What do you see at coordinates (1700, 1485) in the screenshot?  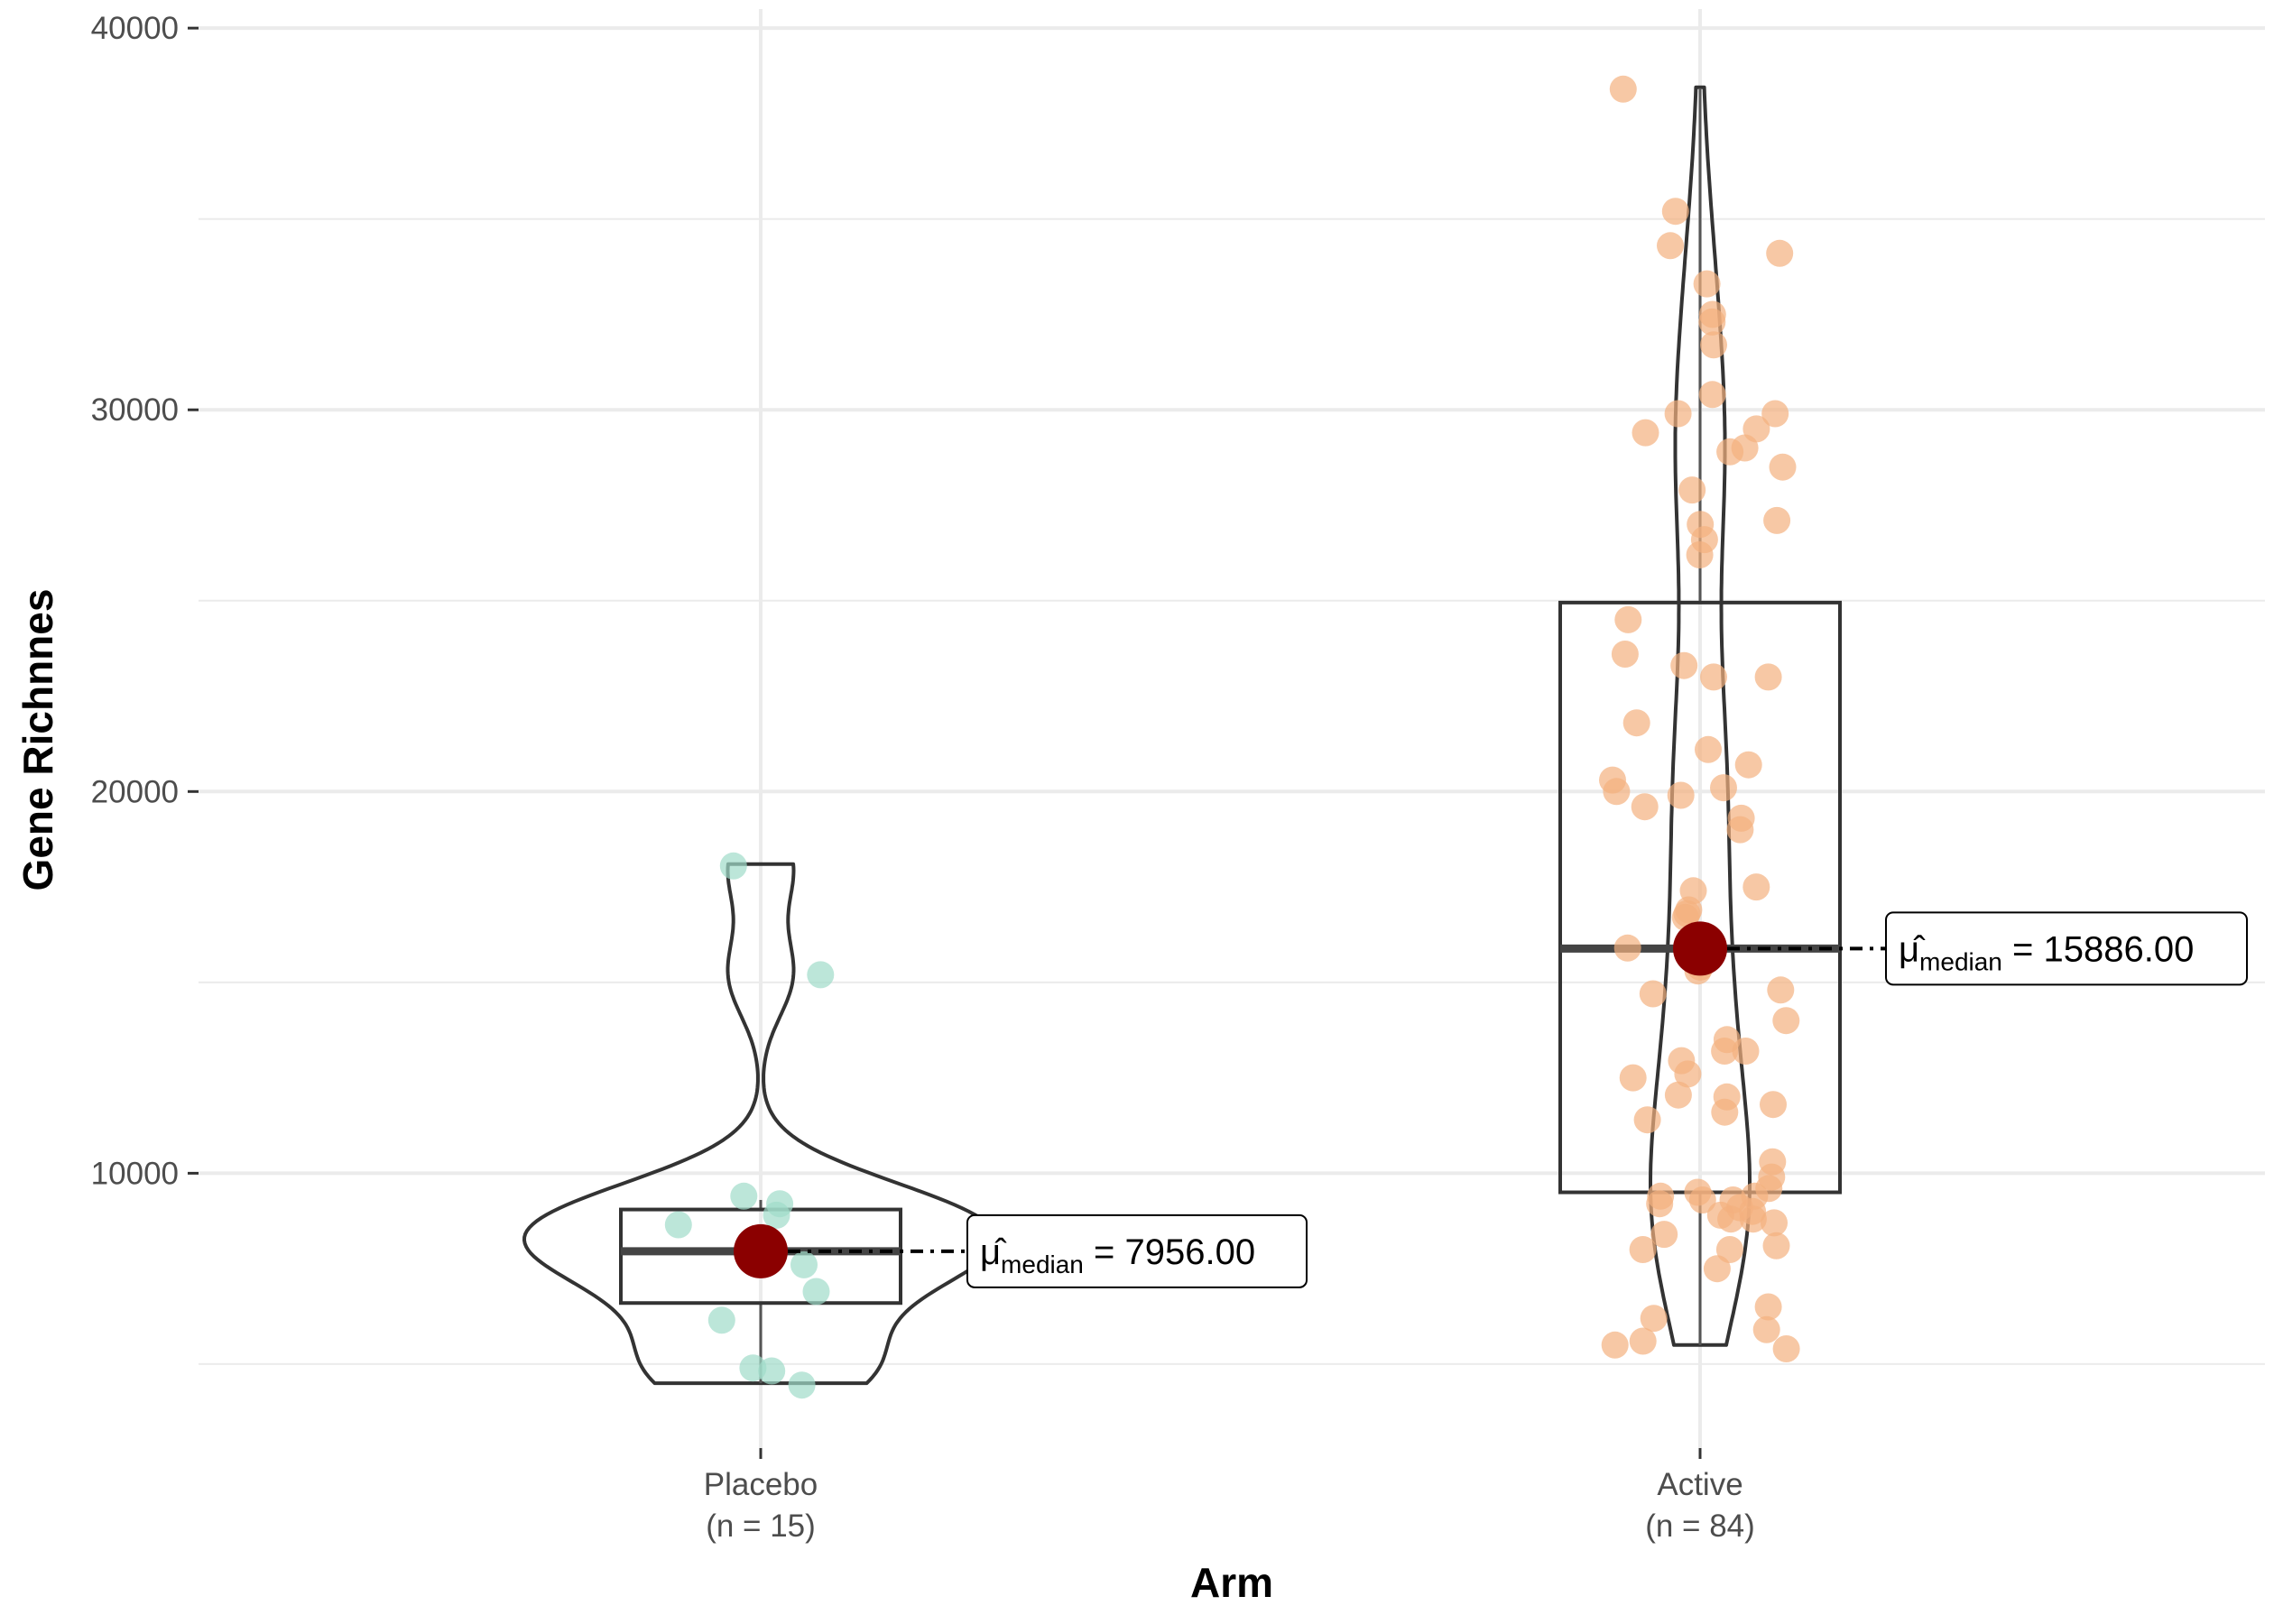 I see `x-tick-label: Active` at bounding box center [1700, 1485].